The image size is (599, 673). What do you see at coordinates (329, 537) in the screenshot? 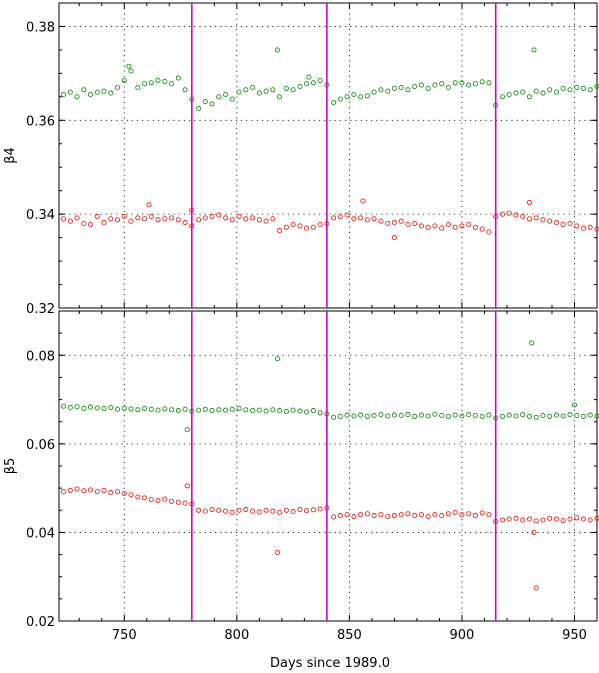
I see `series-red` at bounding box center [329, 537].